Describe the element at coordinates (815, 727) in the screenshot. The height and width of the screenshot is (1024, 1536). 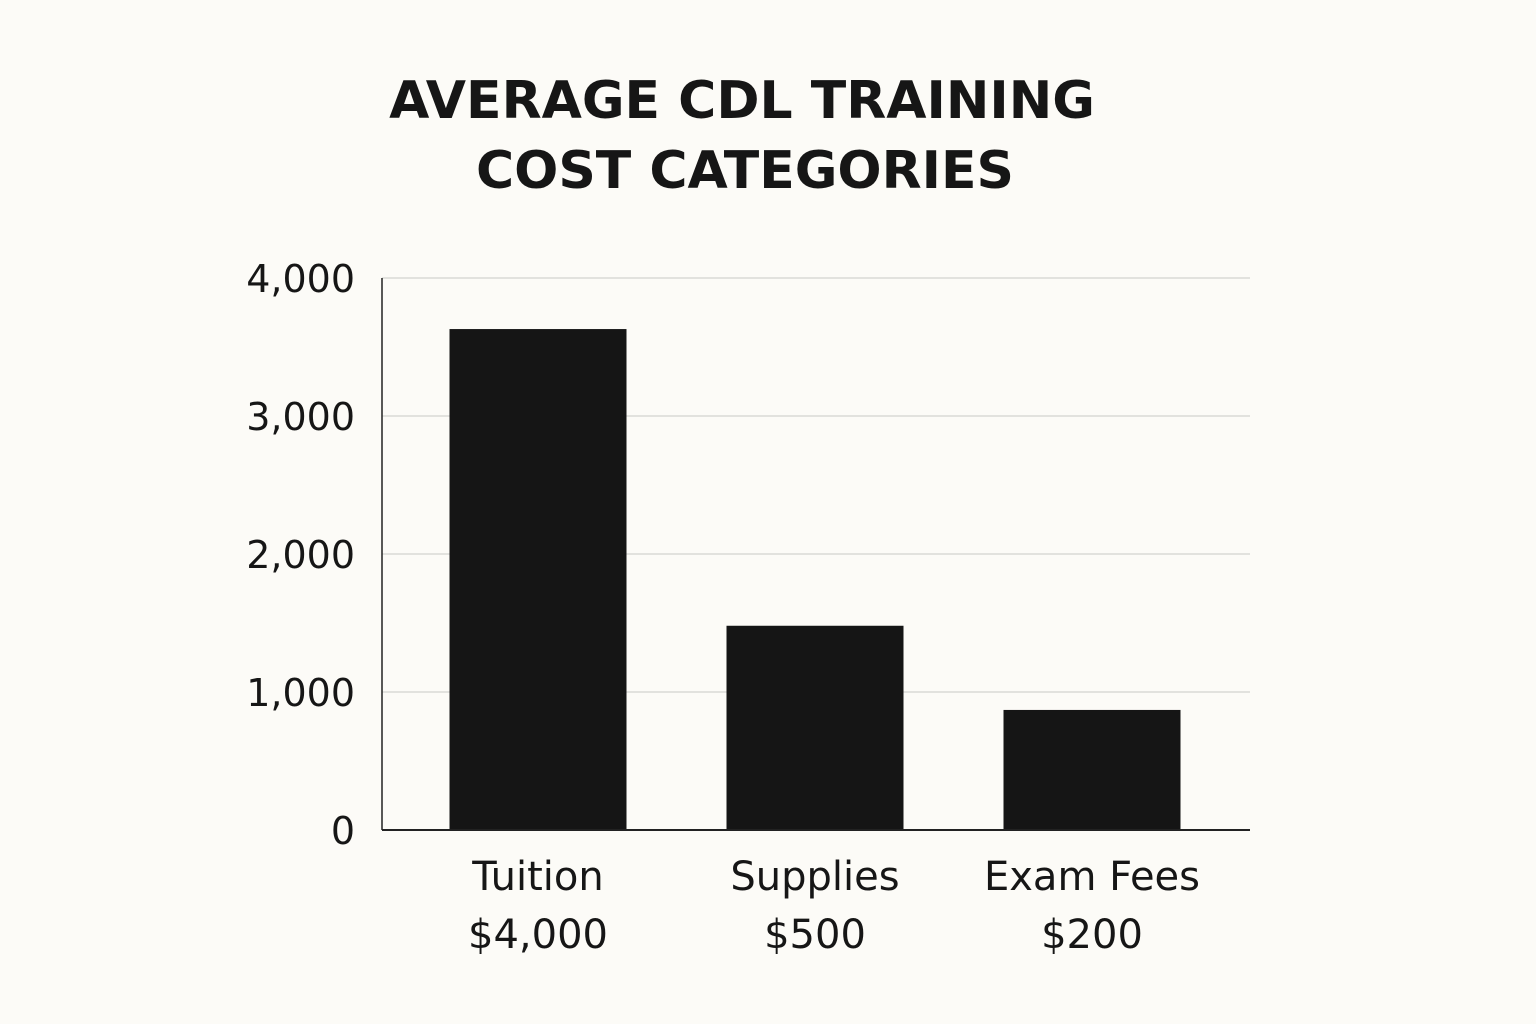
I see `bar-supplies` at that location.